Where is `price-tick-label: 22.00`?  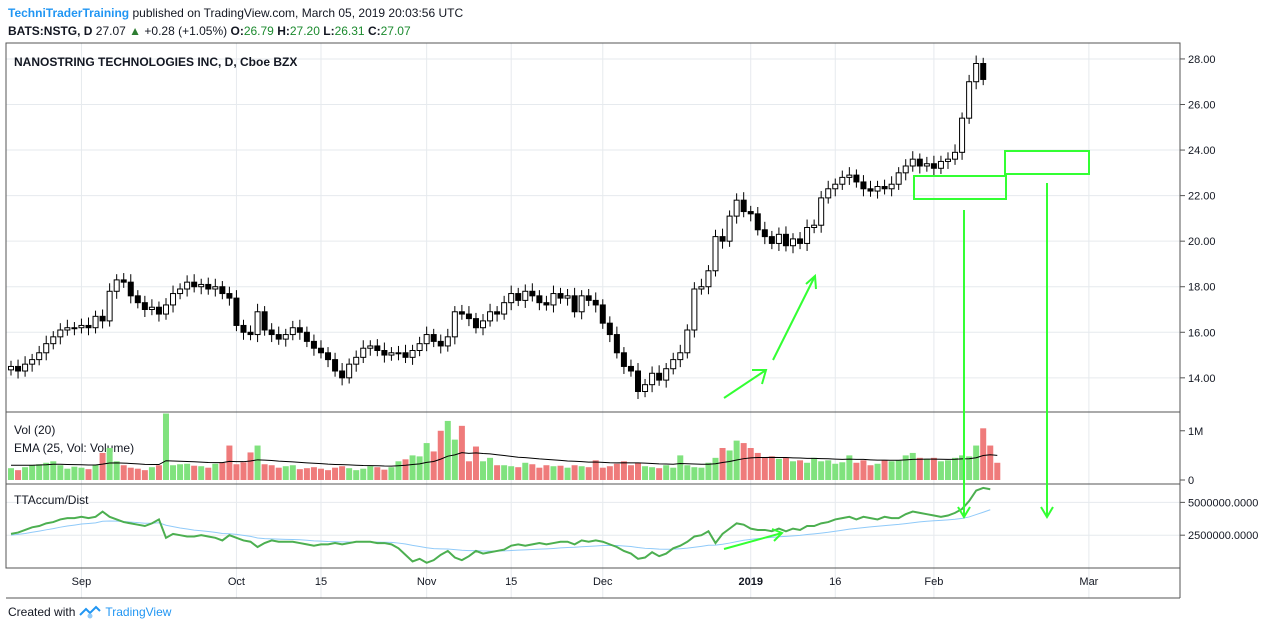 price-tick-label: 22.00 is located at coordinates (1202, 197).